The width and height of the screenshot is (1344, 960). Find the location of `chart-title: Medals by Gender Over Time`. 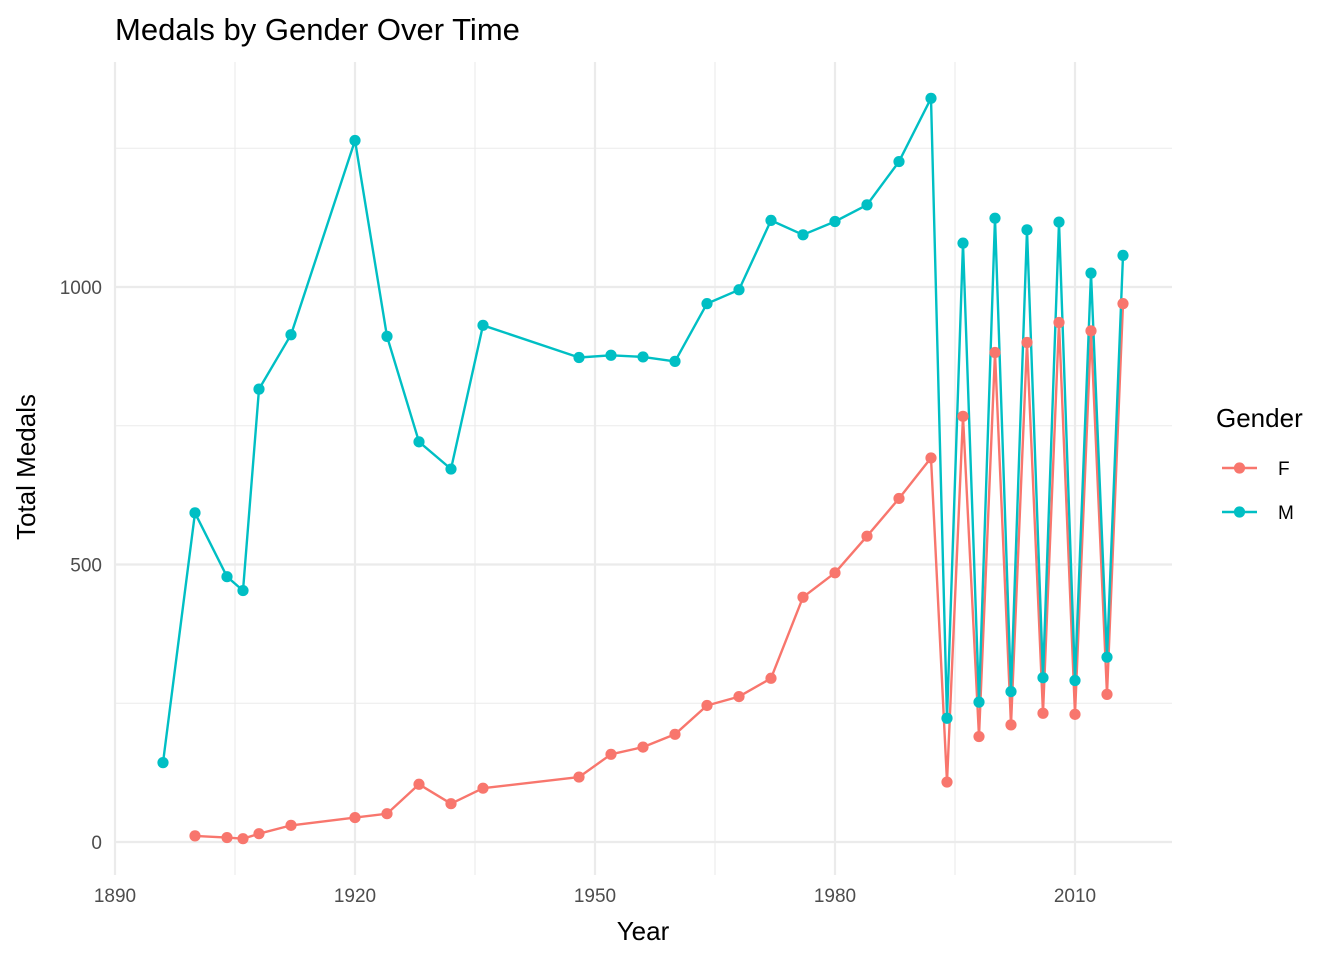

chart-title: Medals by Gender Over Time is located at coordinates (317, 29).